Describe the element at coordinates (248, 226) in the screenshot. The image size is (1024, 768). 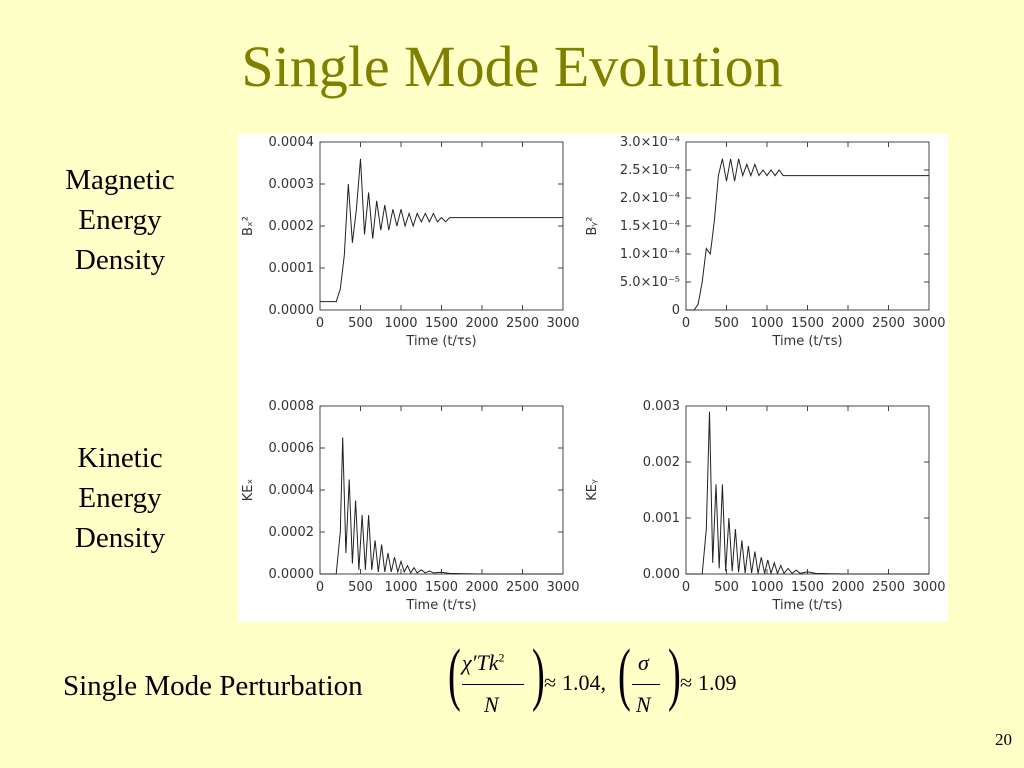
I see `y-axis-label: Bₓ²` at that location.